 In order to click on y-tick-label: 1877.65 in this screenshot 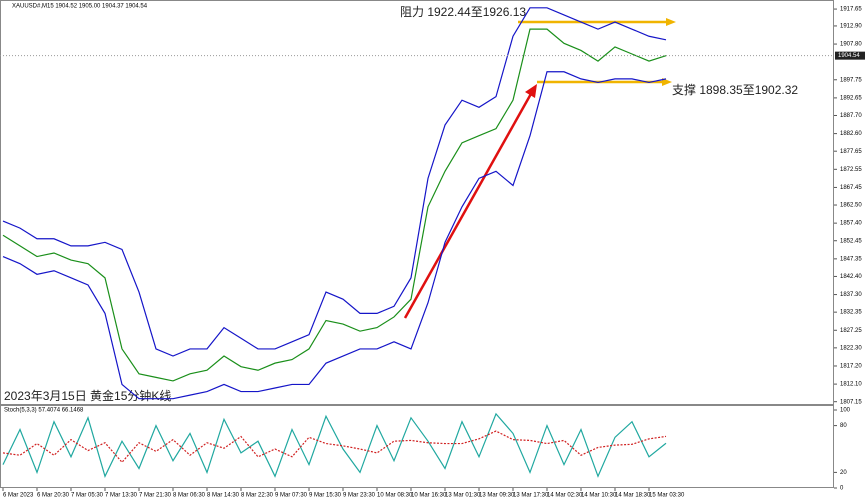, I will do `click(851, 152)`.